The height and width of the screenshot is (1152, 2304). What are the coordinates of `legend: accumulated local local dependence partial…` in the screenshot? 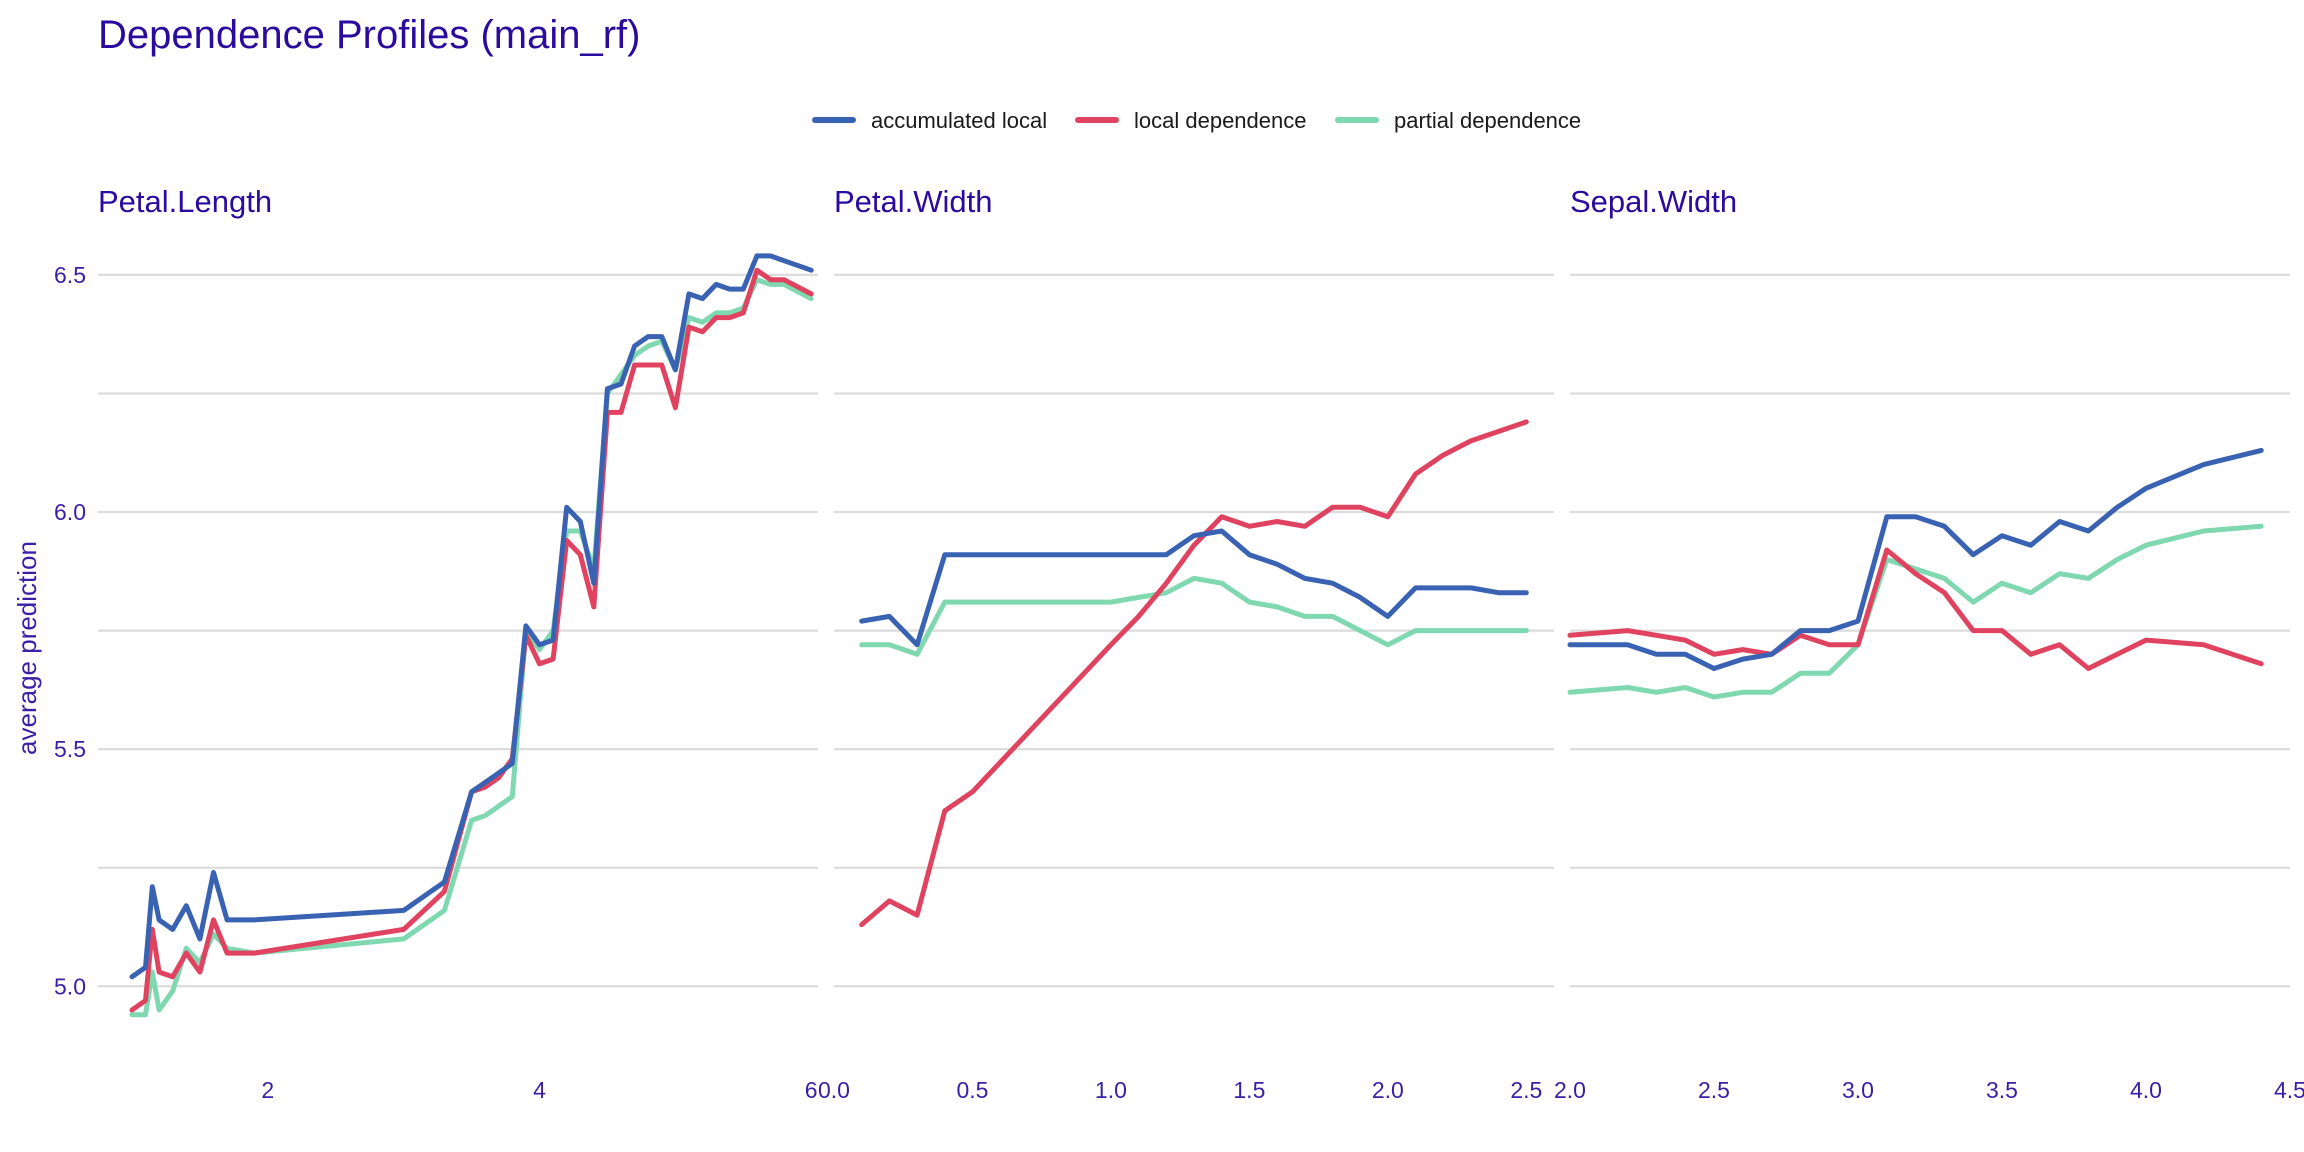 It's located at (1196, 120).